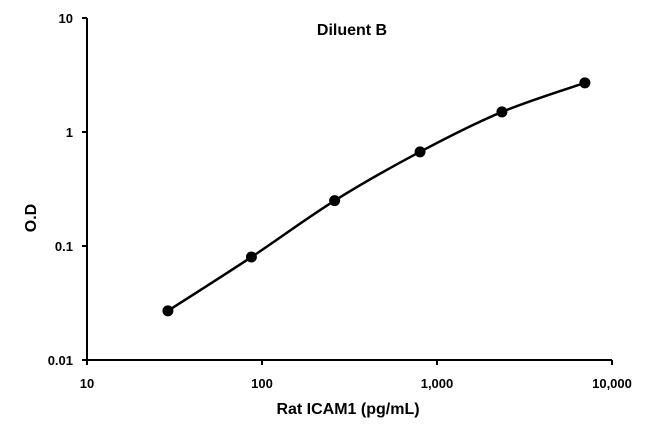 This screenshot has width=650, height=428. What do you see at coordinates (352, 30) in the screenshot?
I see `chart-title: Diluent B` at bounding box center [352, 30].